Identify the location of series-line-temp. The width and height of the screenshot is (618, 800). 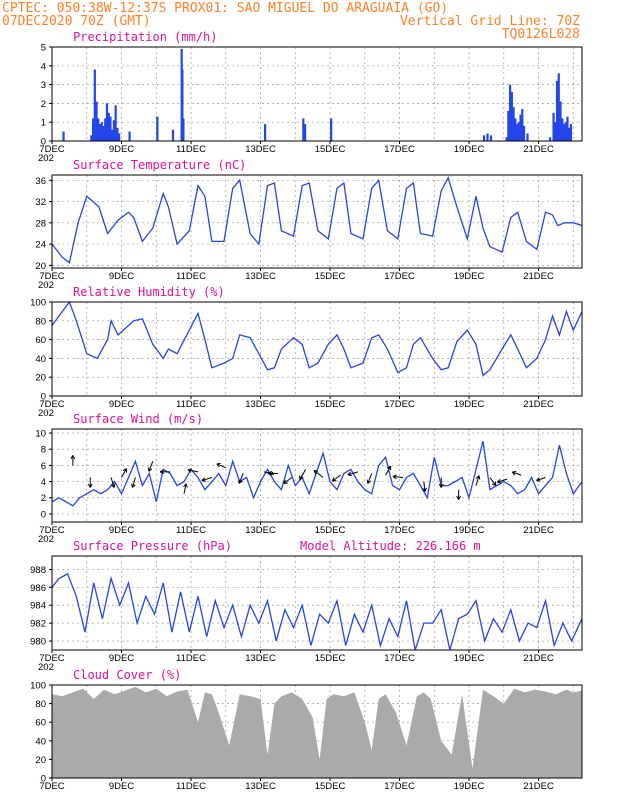
(317, 219).